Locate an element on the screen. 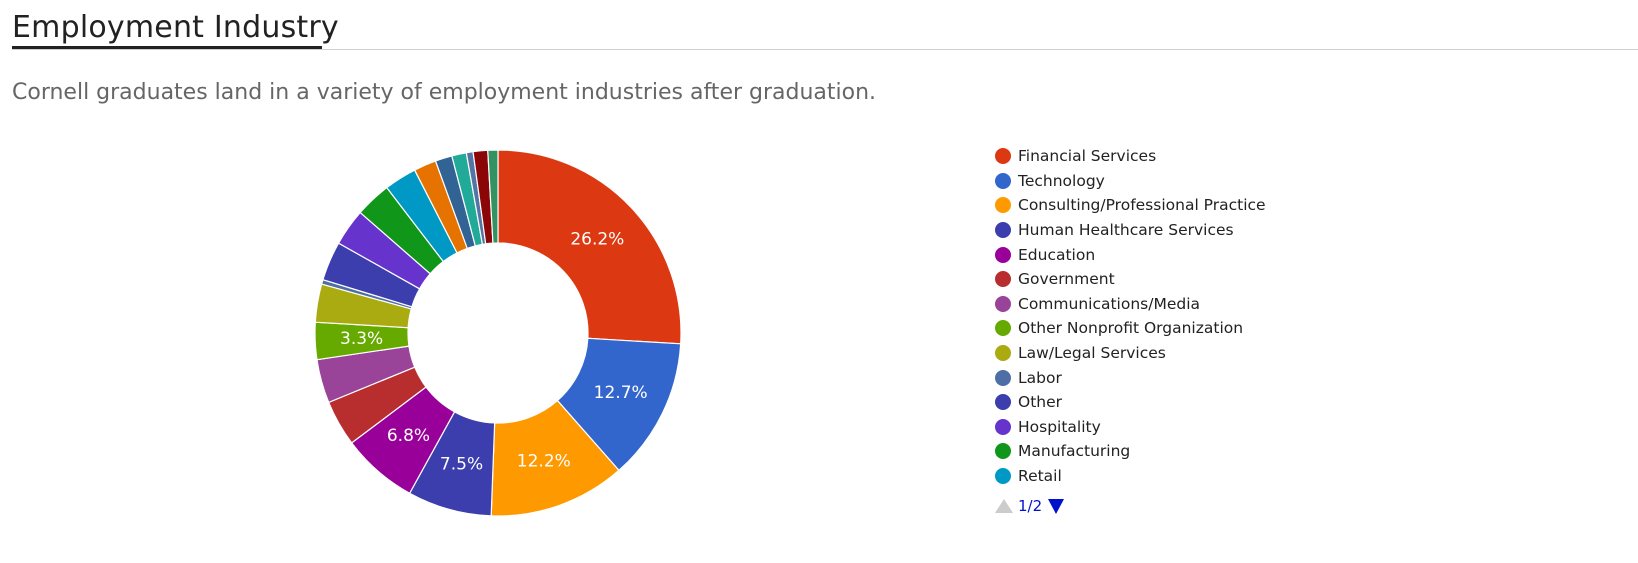 The image size is (1638, 563). legend-item: Technology is located at coordinates (1130, 181).